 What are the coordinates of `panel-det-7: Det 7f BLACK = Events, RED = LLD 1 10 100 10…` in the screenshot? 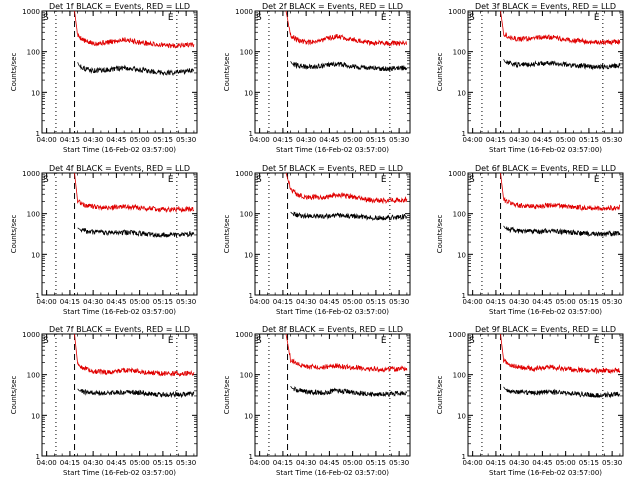 It's located at (104, 401).